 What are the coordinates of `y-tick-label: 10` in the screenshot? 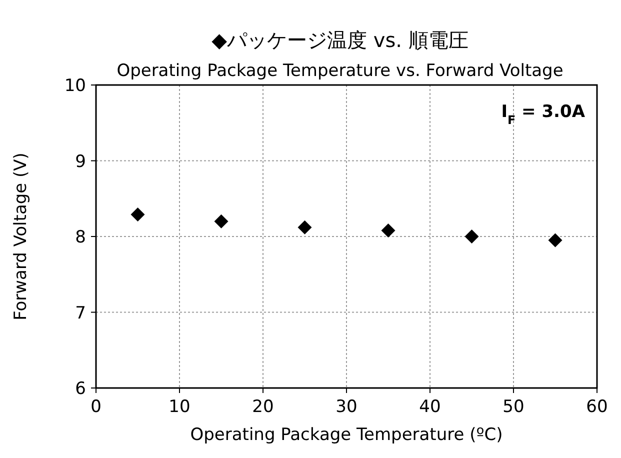 It's located at (75, 86).